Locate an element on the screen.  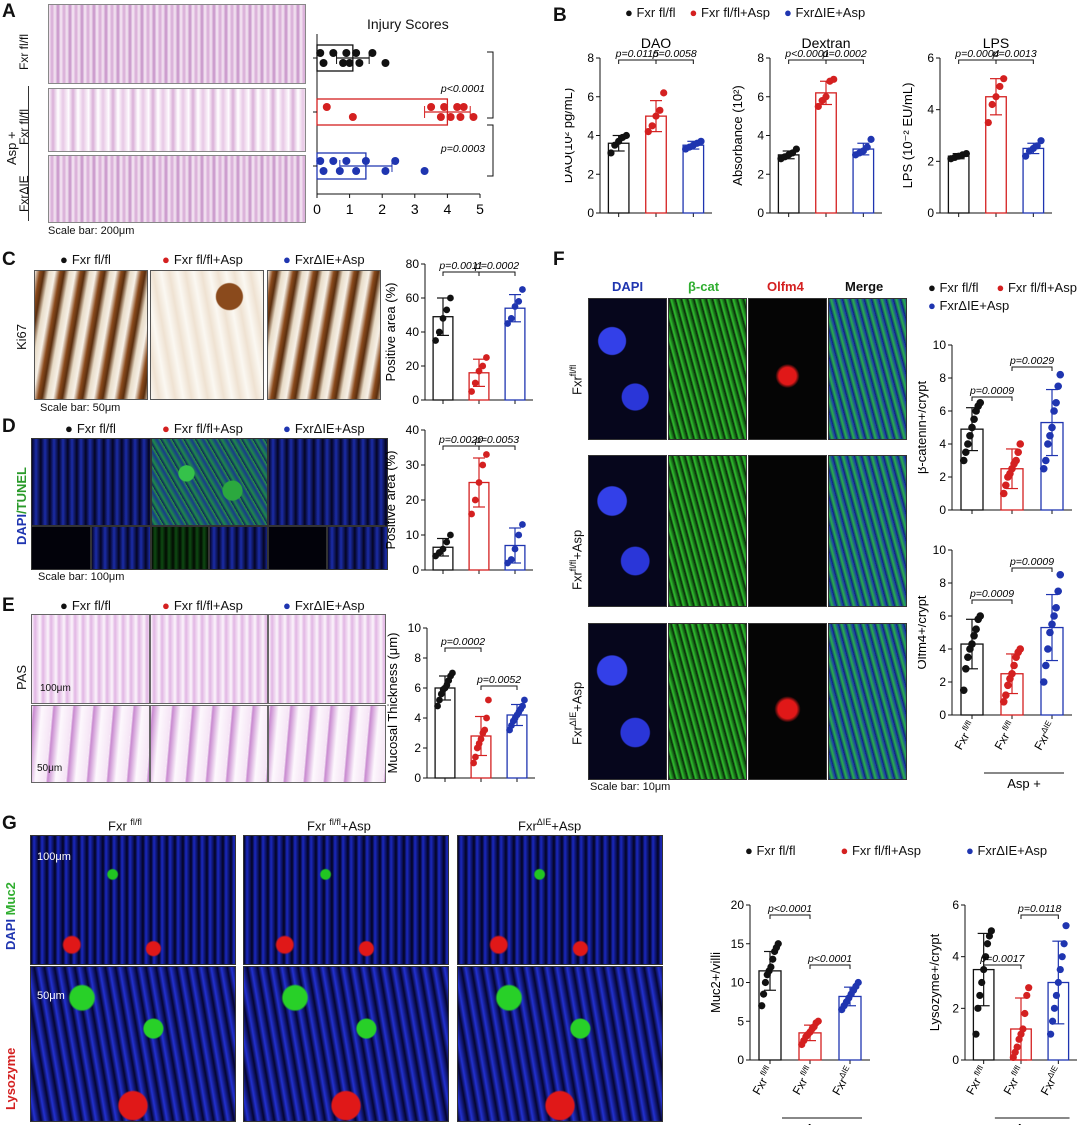
asp-label: Asp + is located at coordinates (1024, 783).